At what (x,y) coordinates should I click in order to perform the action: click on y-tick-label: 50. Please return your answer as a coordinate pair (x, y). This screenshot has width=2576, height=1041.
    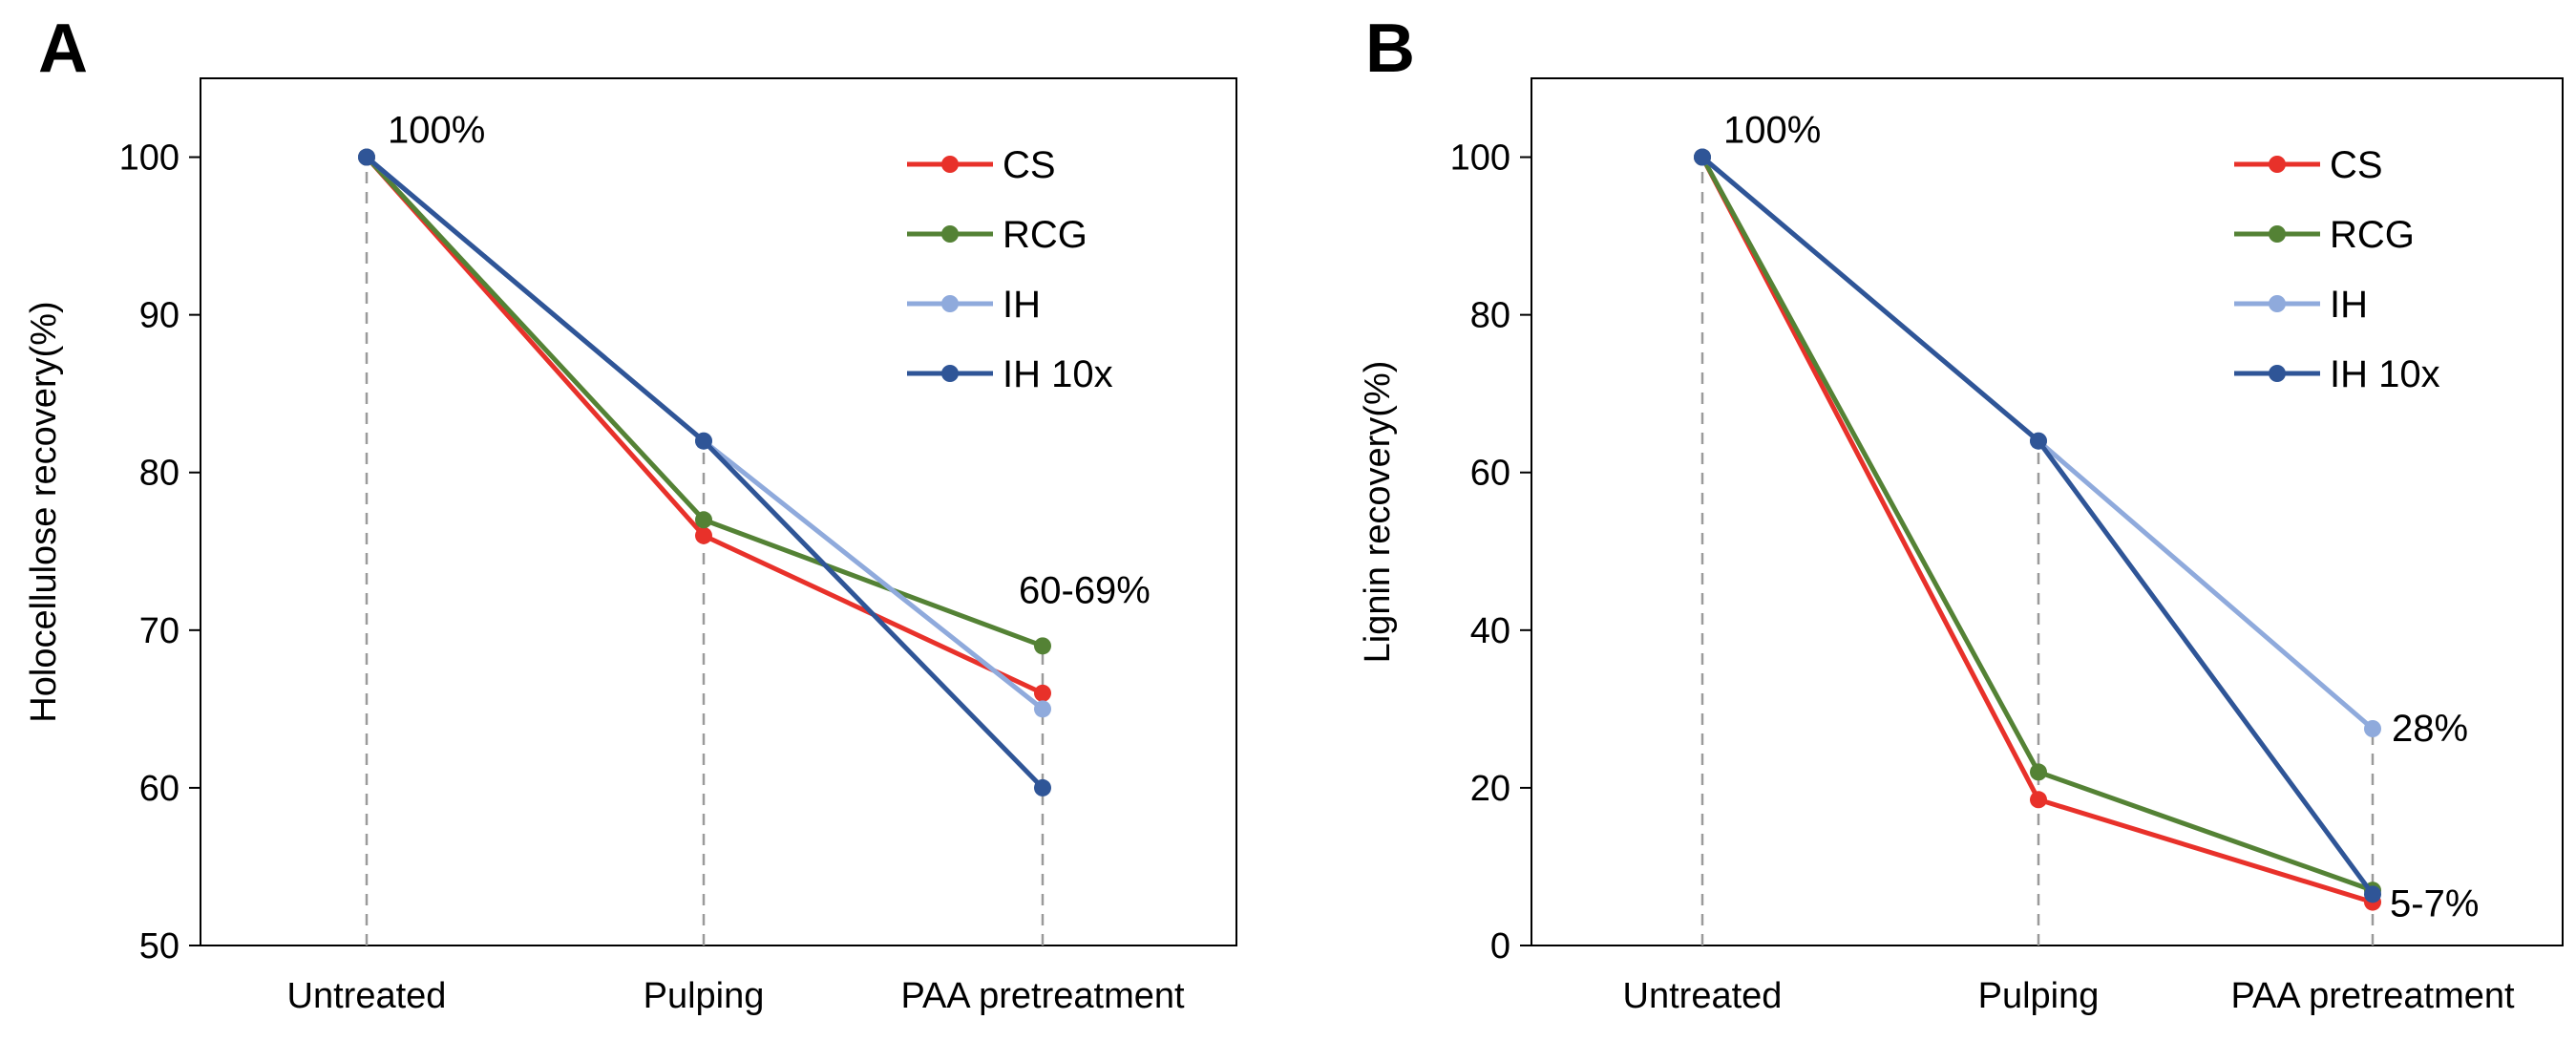
    Looking at the image, I should click on (159, 947).